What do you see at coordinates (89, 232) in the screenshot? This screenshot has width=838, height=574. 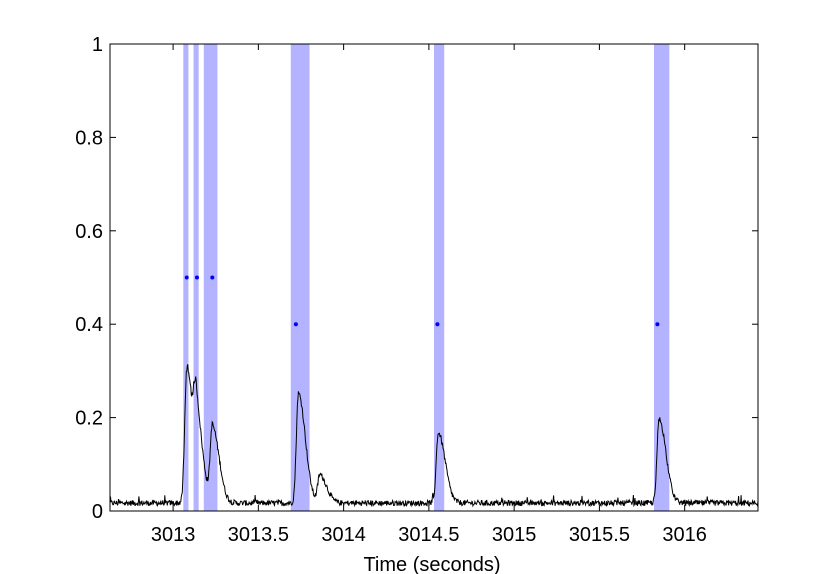 I see `y-tick-label: 0.6` at bounding box center [89, 232].